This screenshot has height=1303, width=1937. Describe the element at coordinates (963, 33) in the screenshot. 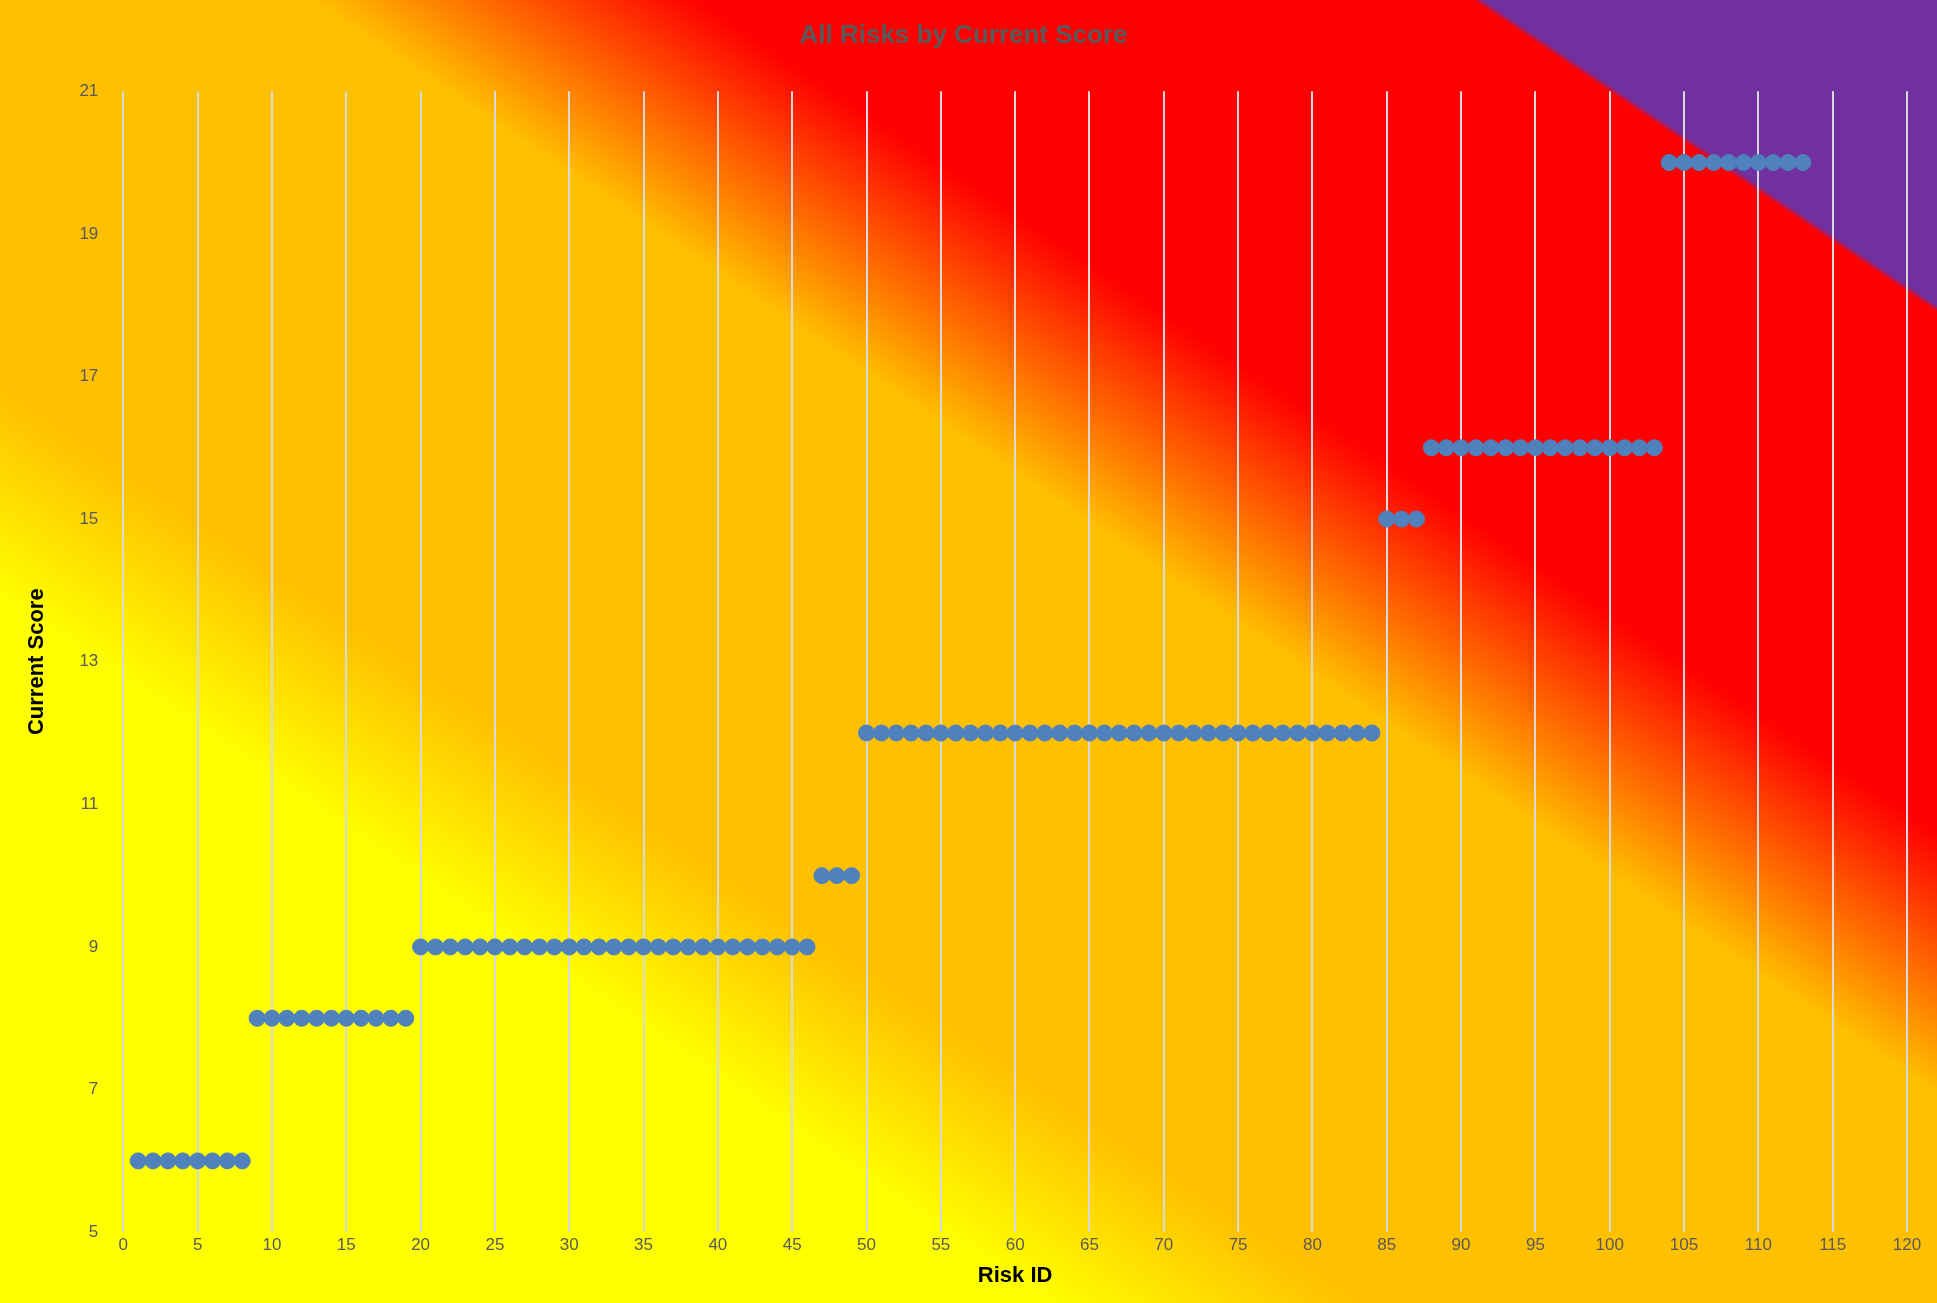

I see `chart-title: All Risks by Current Score` at that location.